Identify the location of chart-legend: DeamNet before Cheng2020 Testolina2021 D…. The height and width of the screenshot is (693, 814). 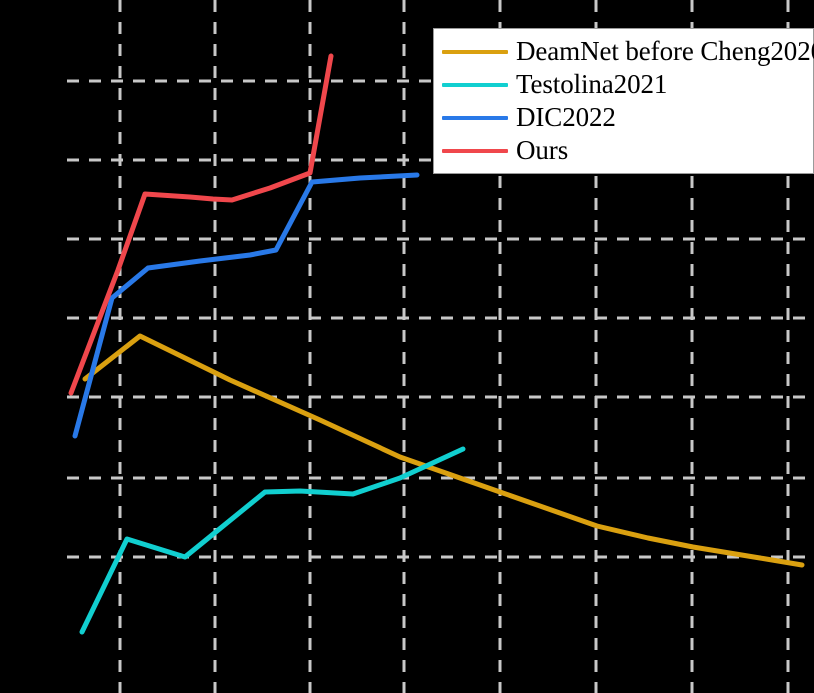
(623, 101).